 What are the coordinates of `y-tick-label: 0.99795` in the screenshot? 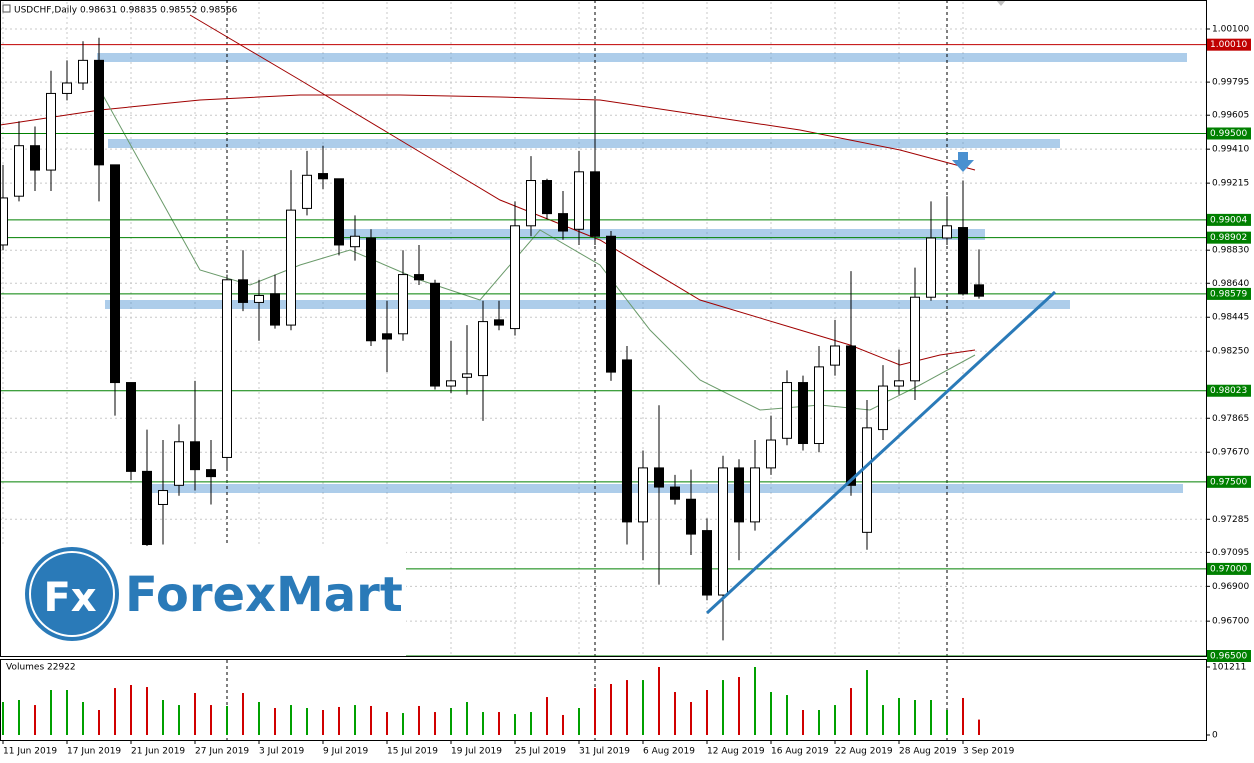 It's located at (1230, 83).